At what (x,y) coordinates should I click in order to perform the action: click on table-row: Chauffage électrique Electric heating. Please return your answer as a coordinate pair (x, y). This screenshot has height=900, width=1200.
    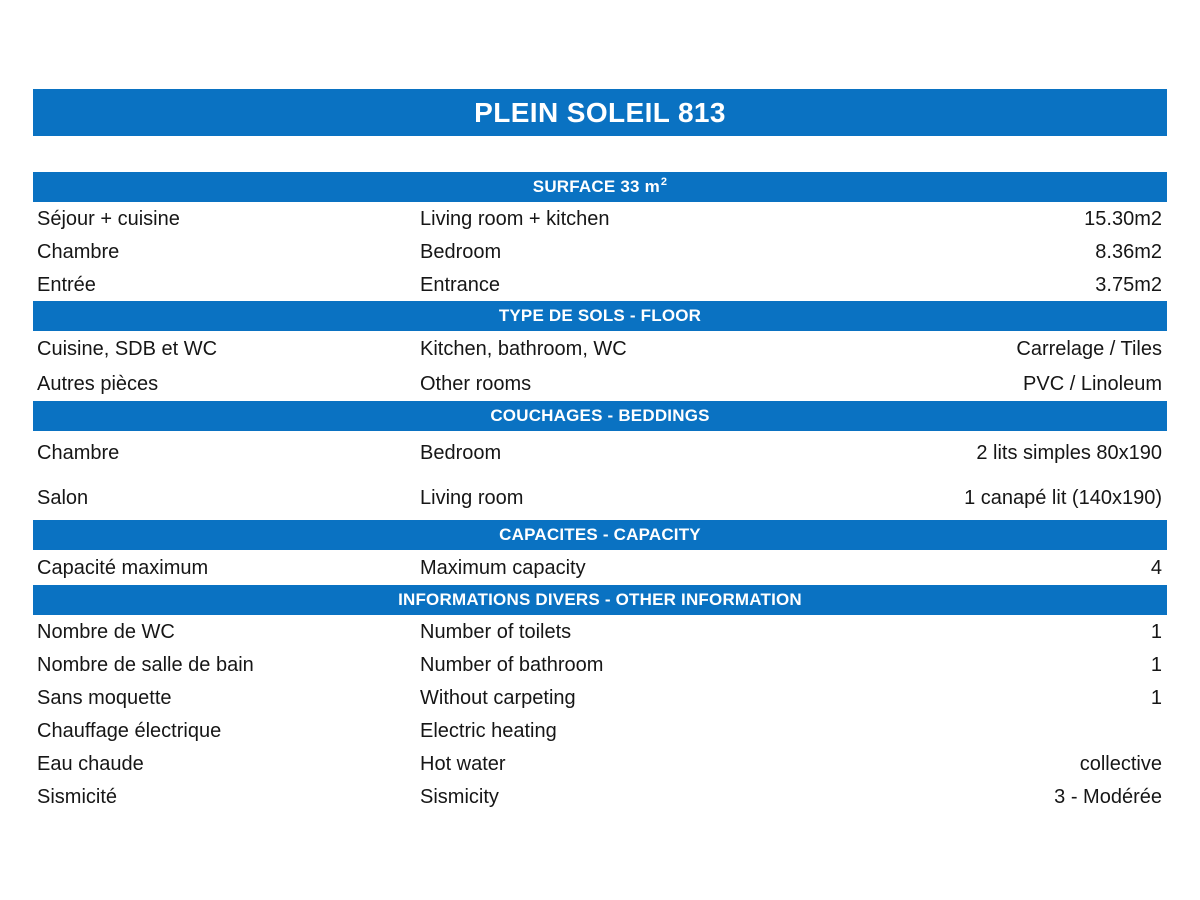
    Looking at the image, I should click on (600, 730).